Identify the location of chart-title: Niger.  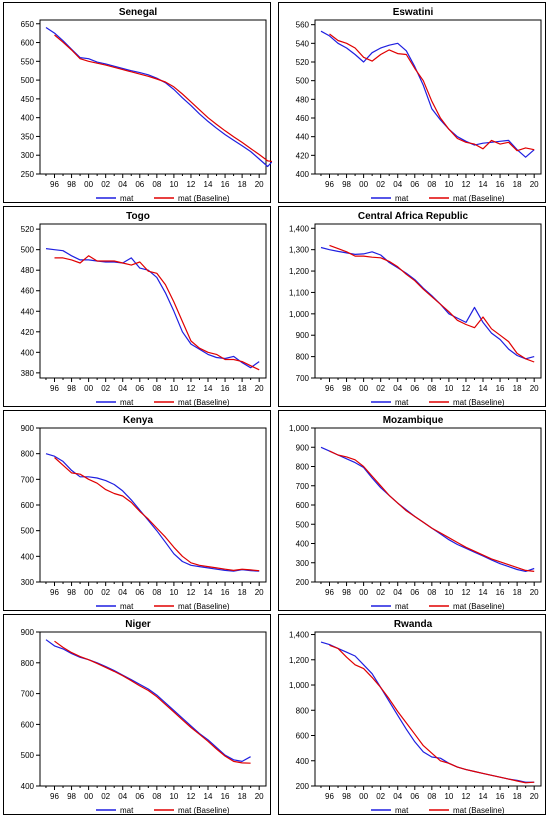
(138, 624).